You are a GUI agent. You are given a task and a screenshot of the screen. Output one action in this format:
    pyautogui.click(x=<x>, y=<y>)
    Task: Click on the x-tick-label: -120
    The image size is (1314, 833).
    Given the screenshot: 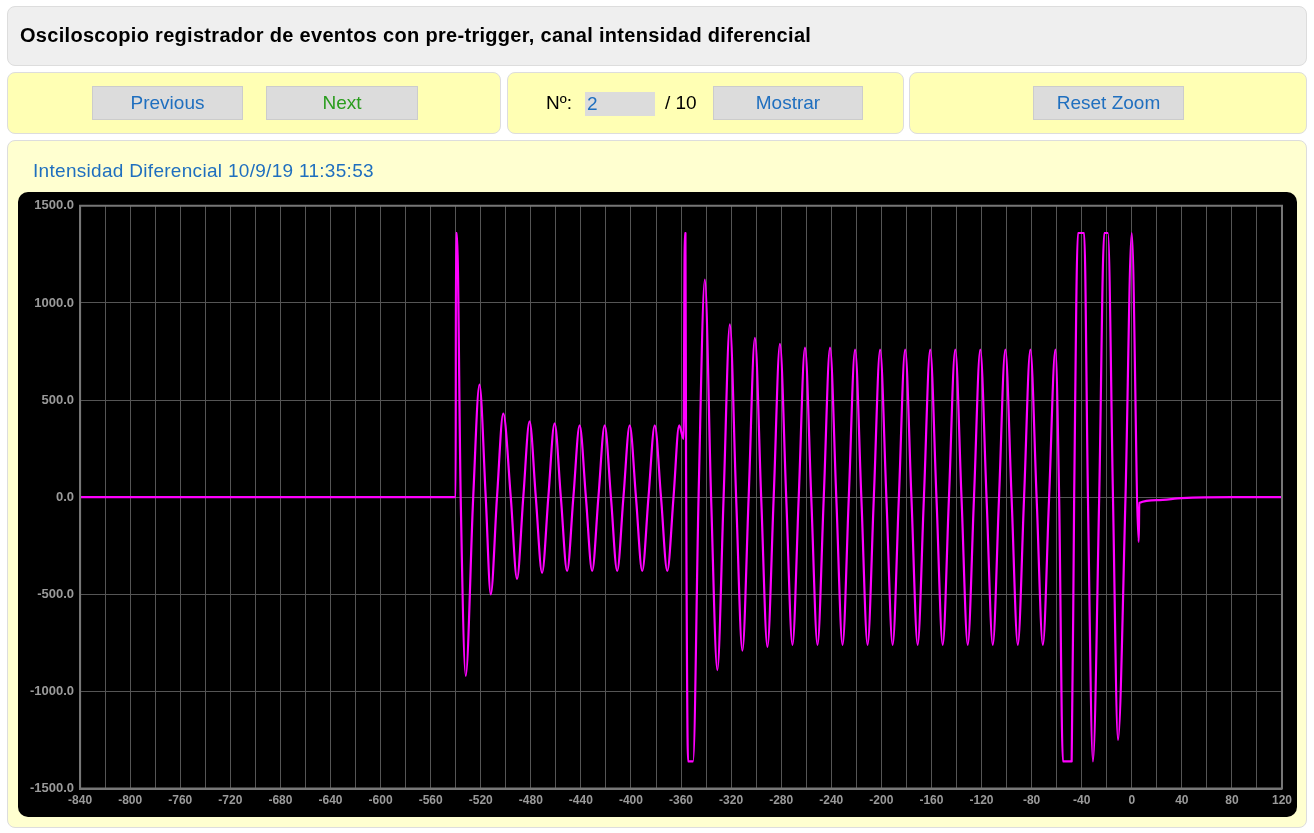 What is the action you would take?
    pyautogui.click(x=981, y=800)
    